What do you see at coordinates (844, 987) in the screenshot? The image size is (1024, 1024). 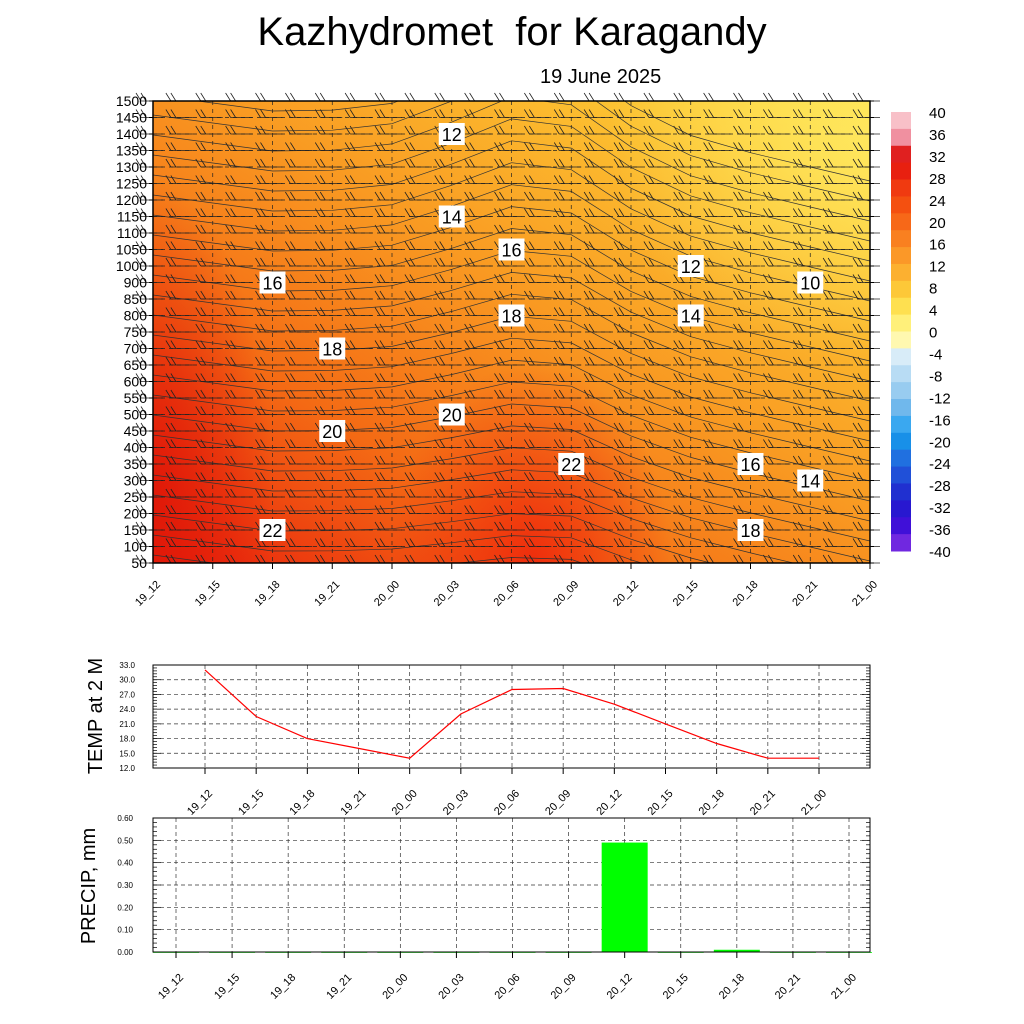 I see `x-tick-label: 21_00` at bounding box center [844, 987].